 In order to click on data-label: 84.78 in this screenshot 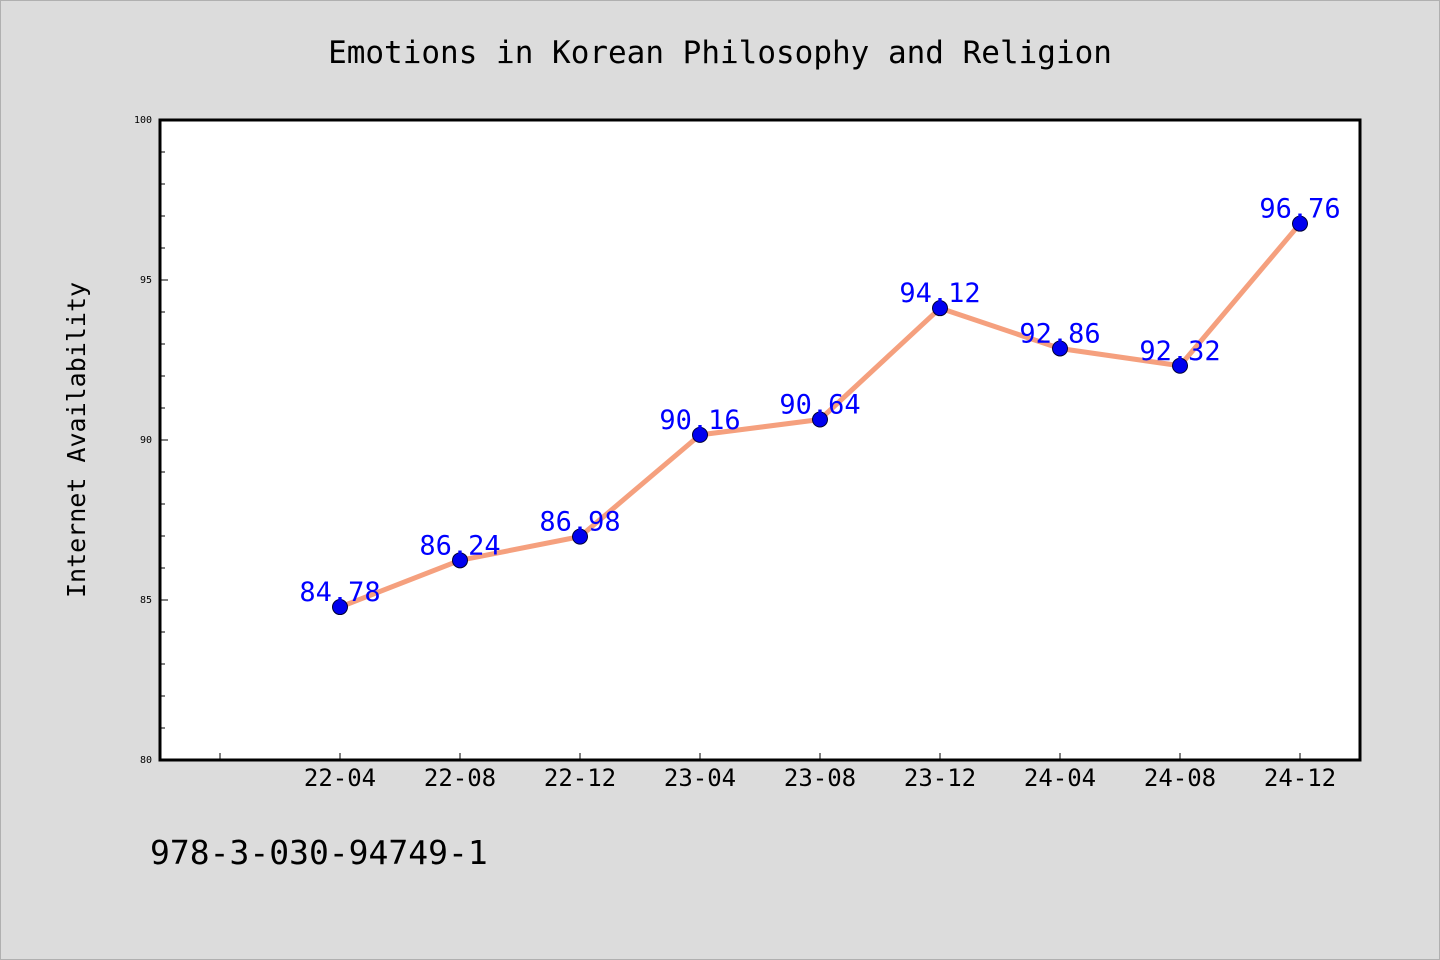, I will do `click(339, 592)`.